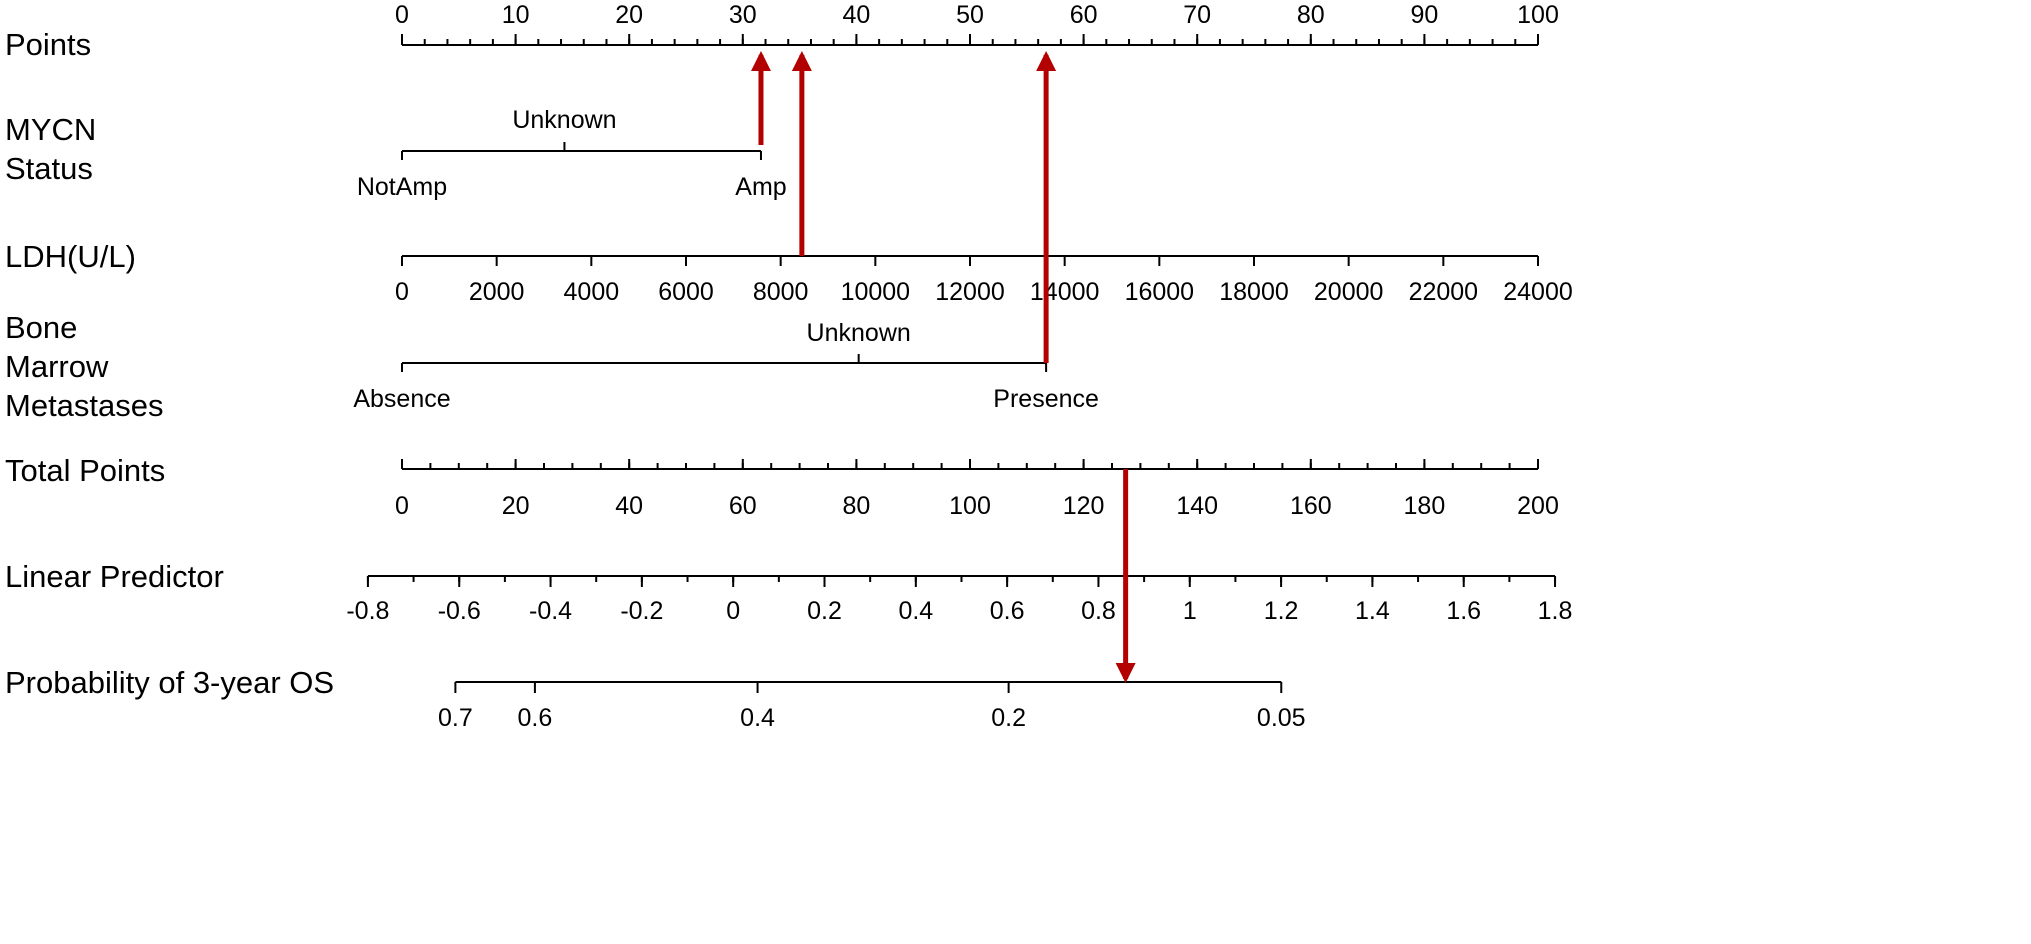 The width and height of the screenshot is (2031, 944). Describe the element at coordinates (396, 153) in the screenshot. I see `row-mycn: MYCN Status NotAmp Unknown Amp` at that location.